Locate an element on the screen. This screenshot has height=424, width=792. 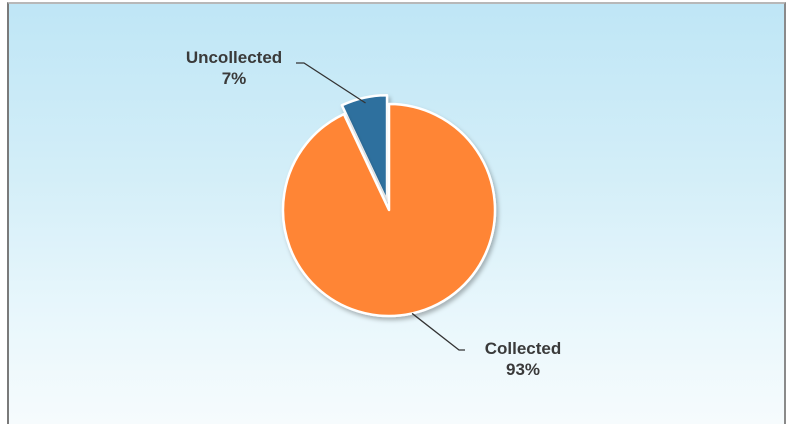
slice-value-uncollected: 7% is located at coordinates (234, 78).